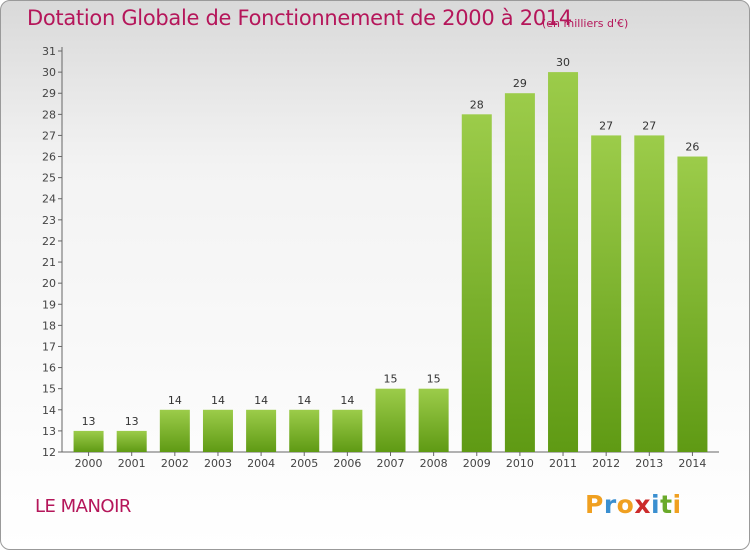  Describe the element at coordinates (261, 463) in the screenshot. I see `x-tick-label: 2004` at that location.